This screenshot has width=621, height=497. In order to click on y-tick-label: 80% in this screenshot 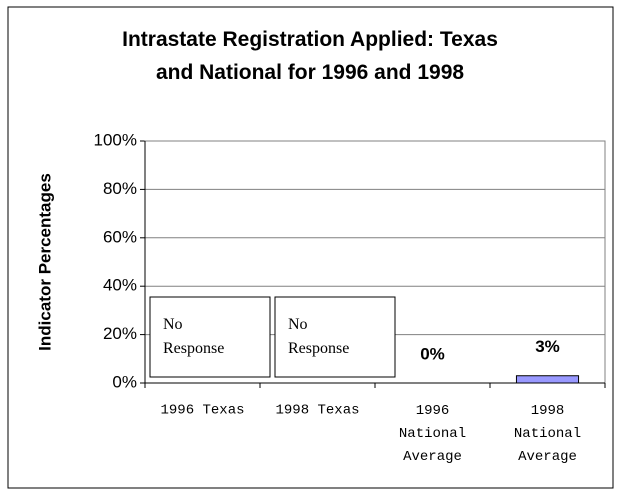, I will do `click(120, 188)`.